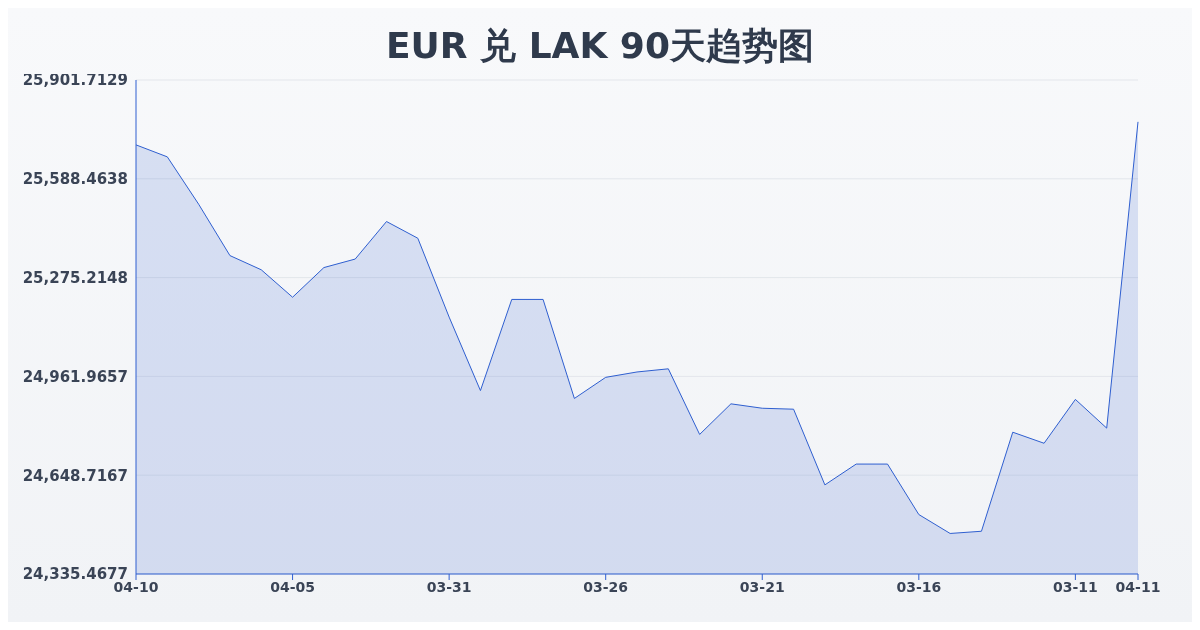 Image resolution: width=1200 pixels, height=630 pixels. Describe the element at coordinates (600, 45) in the screenshot. I see `chart-title: EUR 兑 LAK 90天趋势图` at that location.